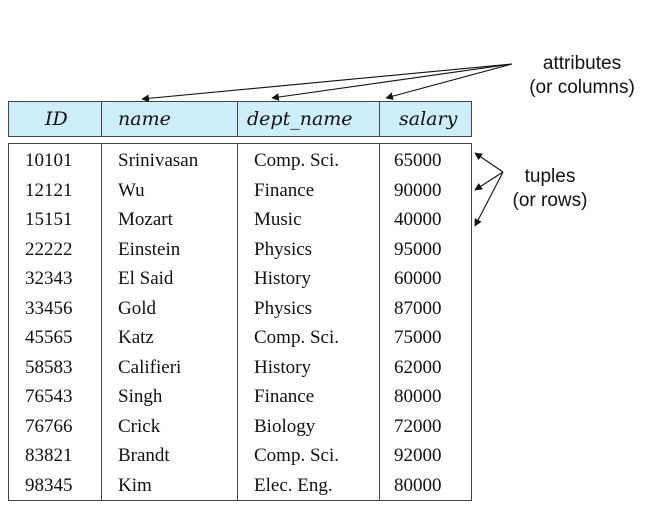 Image resolution: width=656 pixels, height=512 pixels. What do you see at coordinates (418, 455) in the screenshot?
I see `cell-salary: 92000` at bounding box center [418, 455].